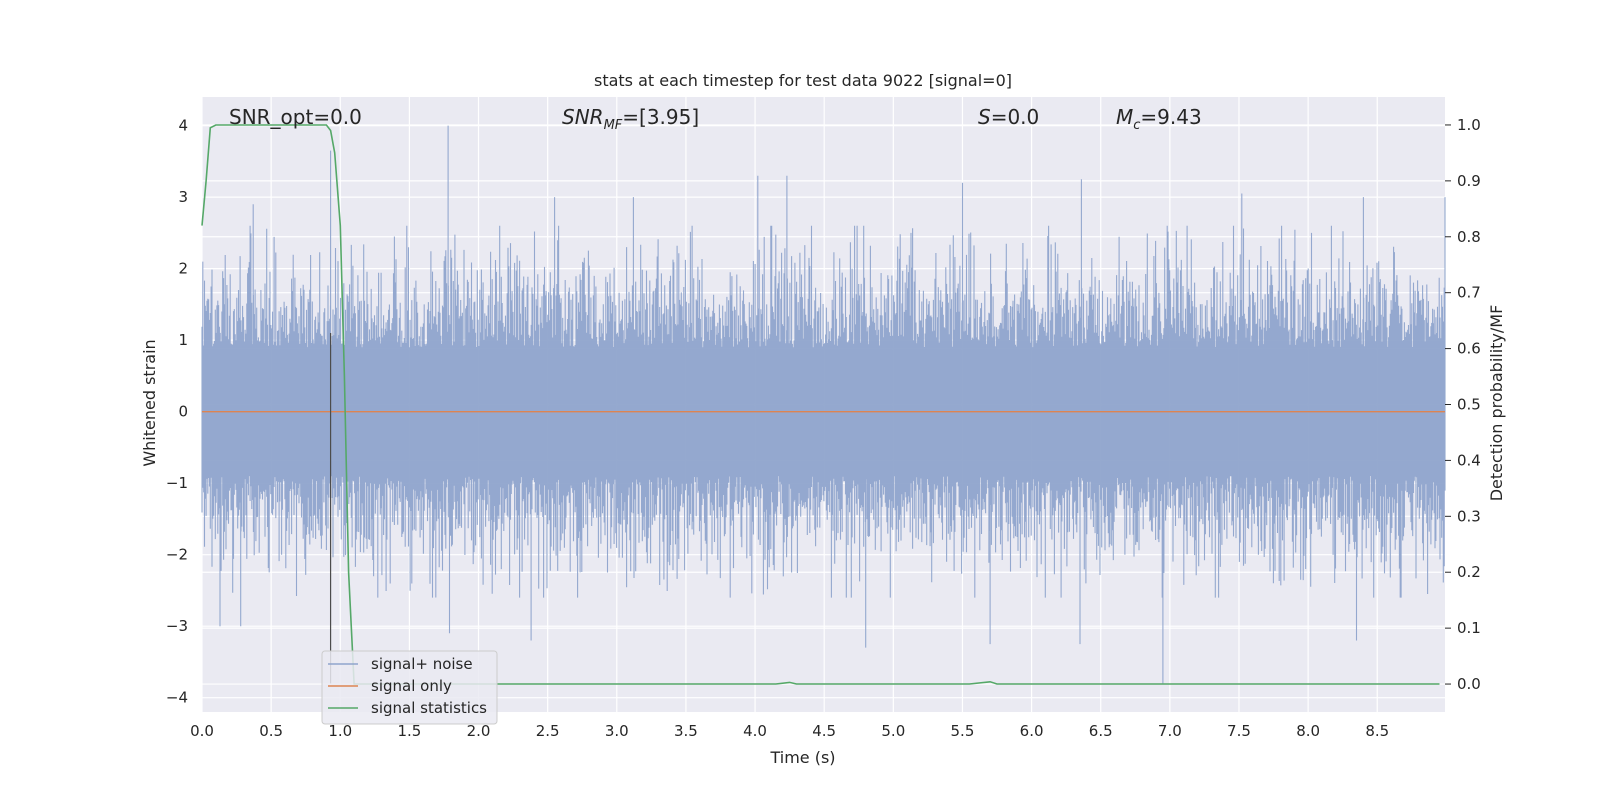 The width and height of the screenshot is (1600, 800). I want to click on x-axis-label: Time (s), so click(802, 757).